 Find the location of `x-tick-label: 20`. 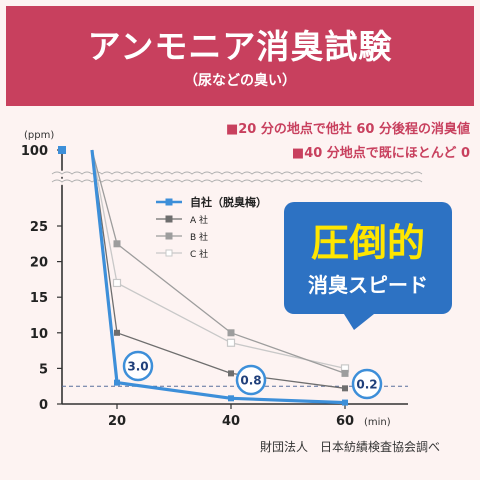

x-tick-label: 20 is located at coordinates (117, 421).